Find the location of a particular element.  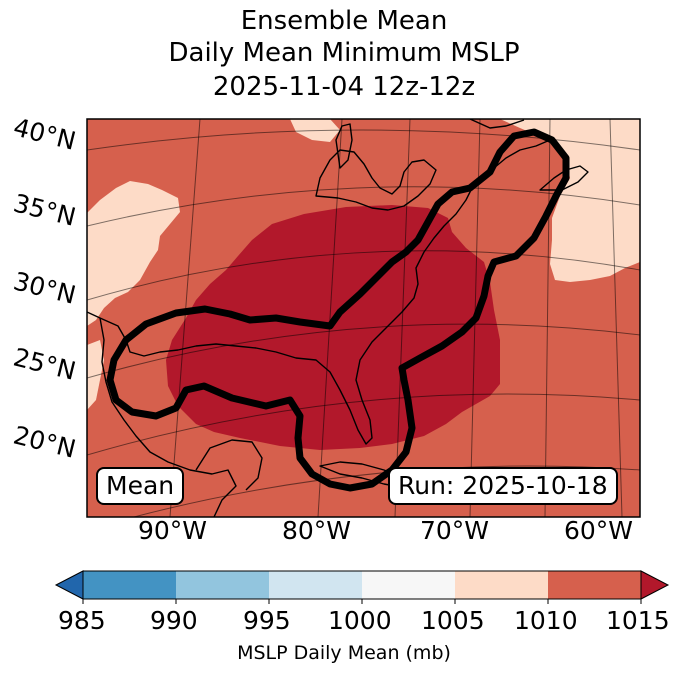

colorbar-tick-label: 1010 is located at coordinates (546, 620).